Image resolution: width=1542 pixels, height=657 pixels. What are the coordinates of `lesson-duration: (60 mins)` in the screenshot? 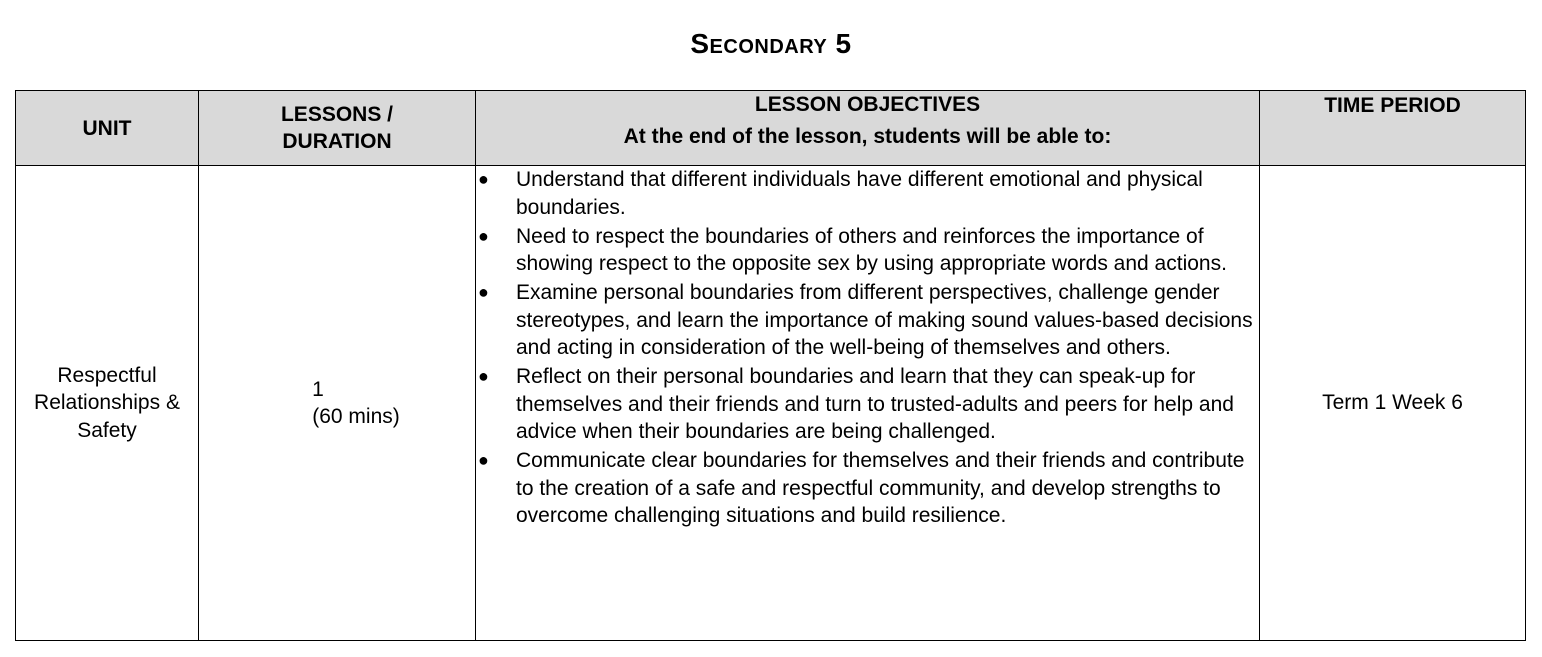 It's located at (356, 416).